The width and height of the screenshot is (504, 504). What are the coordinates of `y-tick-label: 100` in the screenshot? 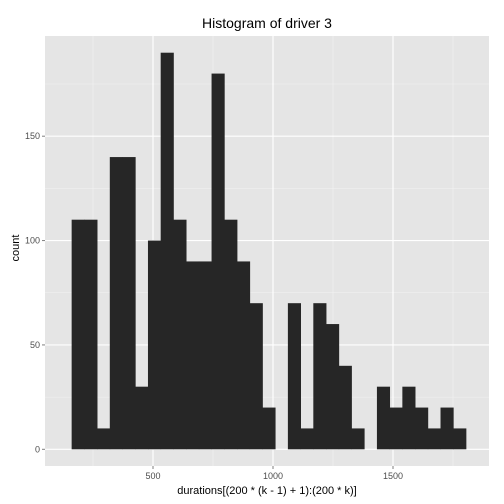 It's located at (32, 241).